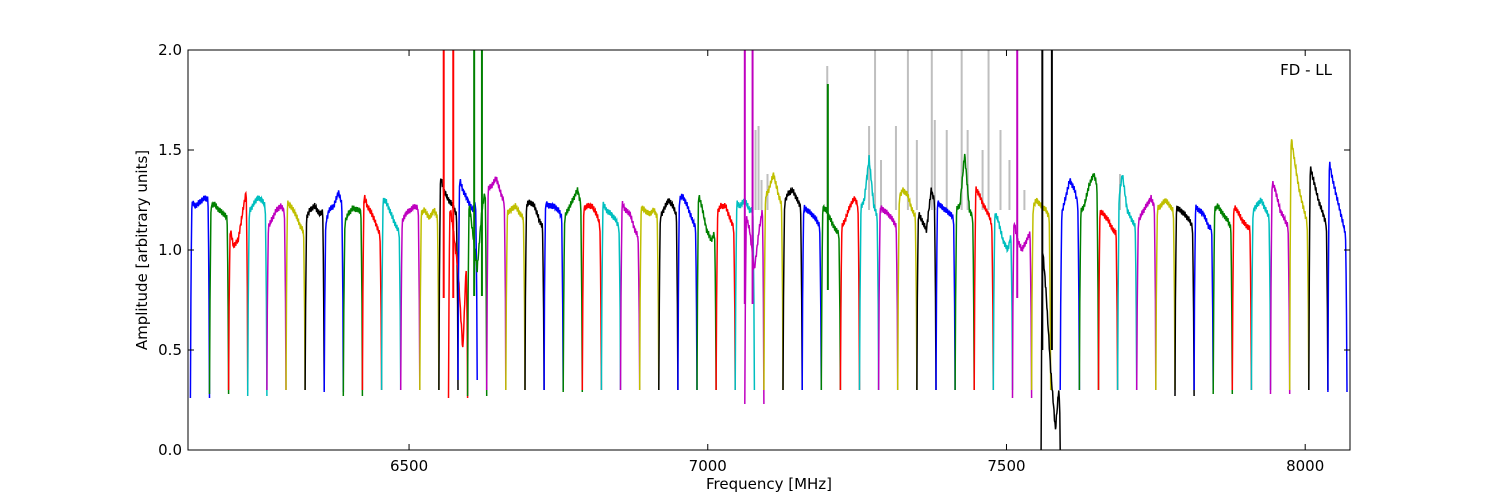  Describe the element at coordinates (170, 350) in the screenshot. I see `y-tick-label: 0.5` at that location.